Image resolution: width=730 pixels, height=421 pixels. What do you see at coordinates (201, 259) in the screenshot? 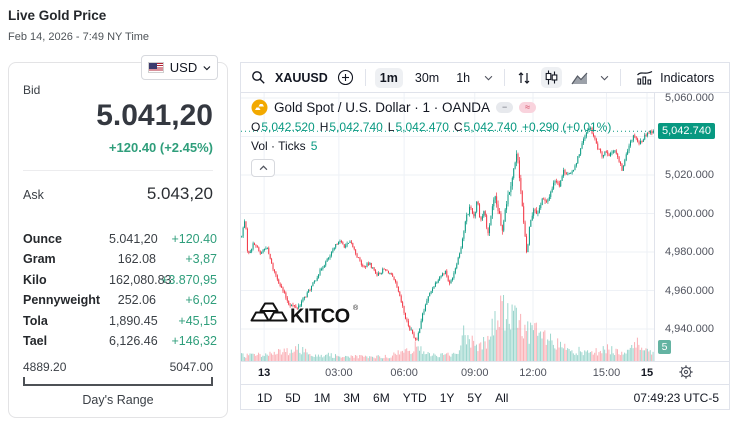
I see `unit-change: +3,87` at bounding box center [201, 259].